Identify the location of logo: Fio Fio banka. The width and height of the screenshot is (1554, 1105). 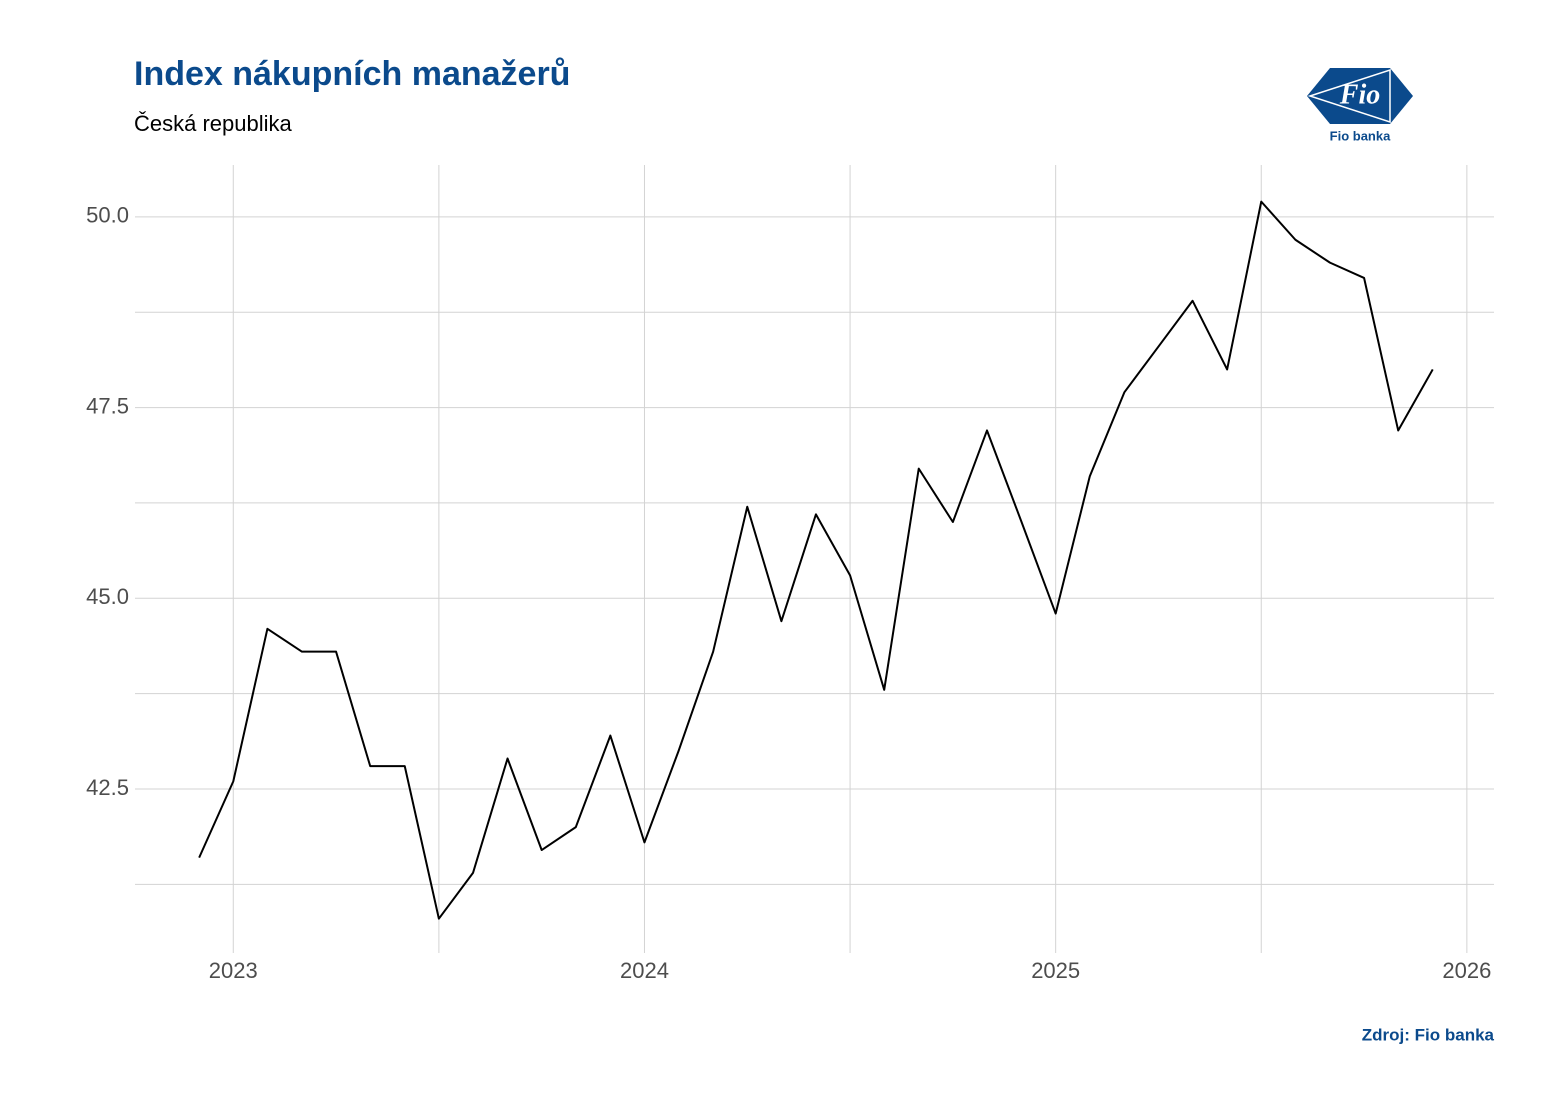
(1360, 105).